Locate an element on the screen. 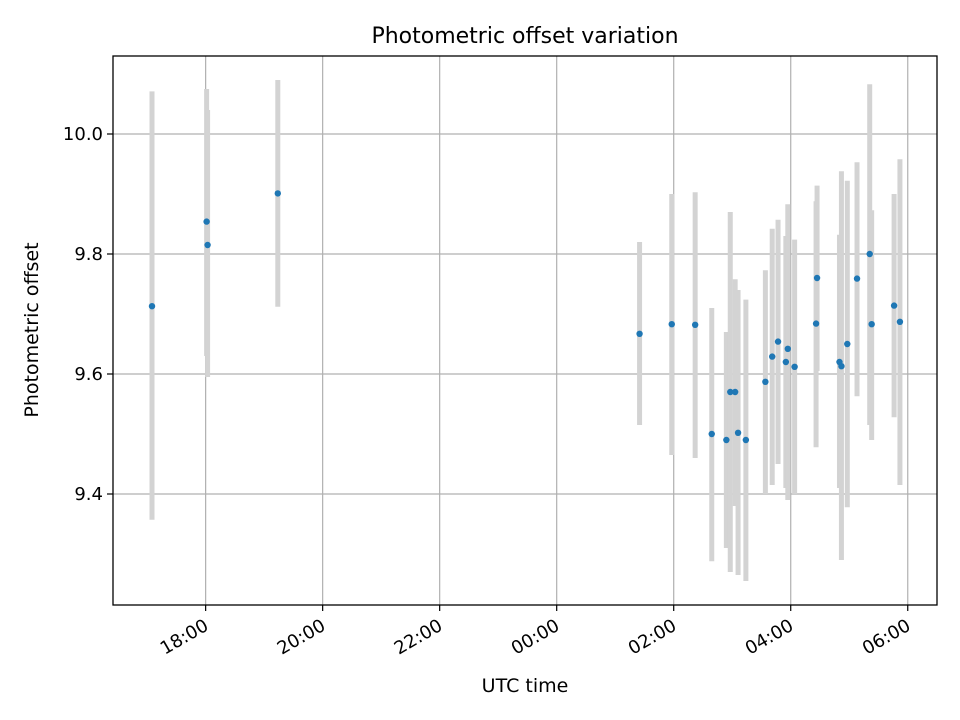 The width and height of the screenshot is (960, 720). x-tick-label: 18:00 is located at coordinates (184, 637).